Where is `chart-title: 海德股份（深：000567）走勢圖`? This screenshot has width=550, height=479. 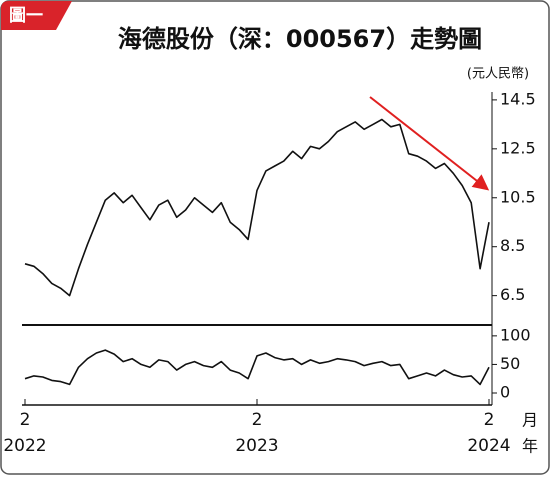 chart-title: 海德股份（深：000567）走勢圖 is located at coordinates (300, 39).